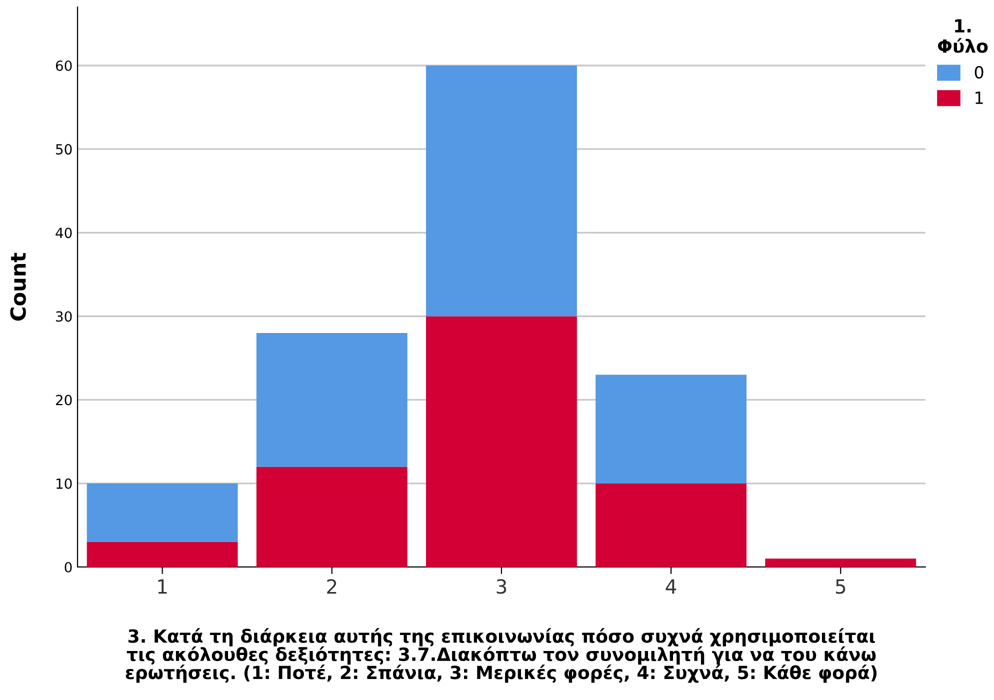  What do you see at coordinates (963, 36) in the screenshot?
I see `legend-title: 1. Φύλο` at bounding box center [963, 36].